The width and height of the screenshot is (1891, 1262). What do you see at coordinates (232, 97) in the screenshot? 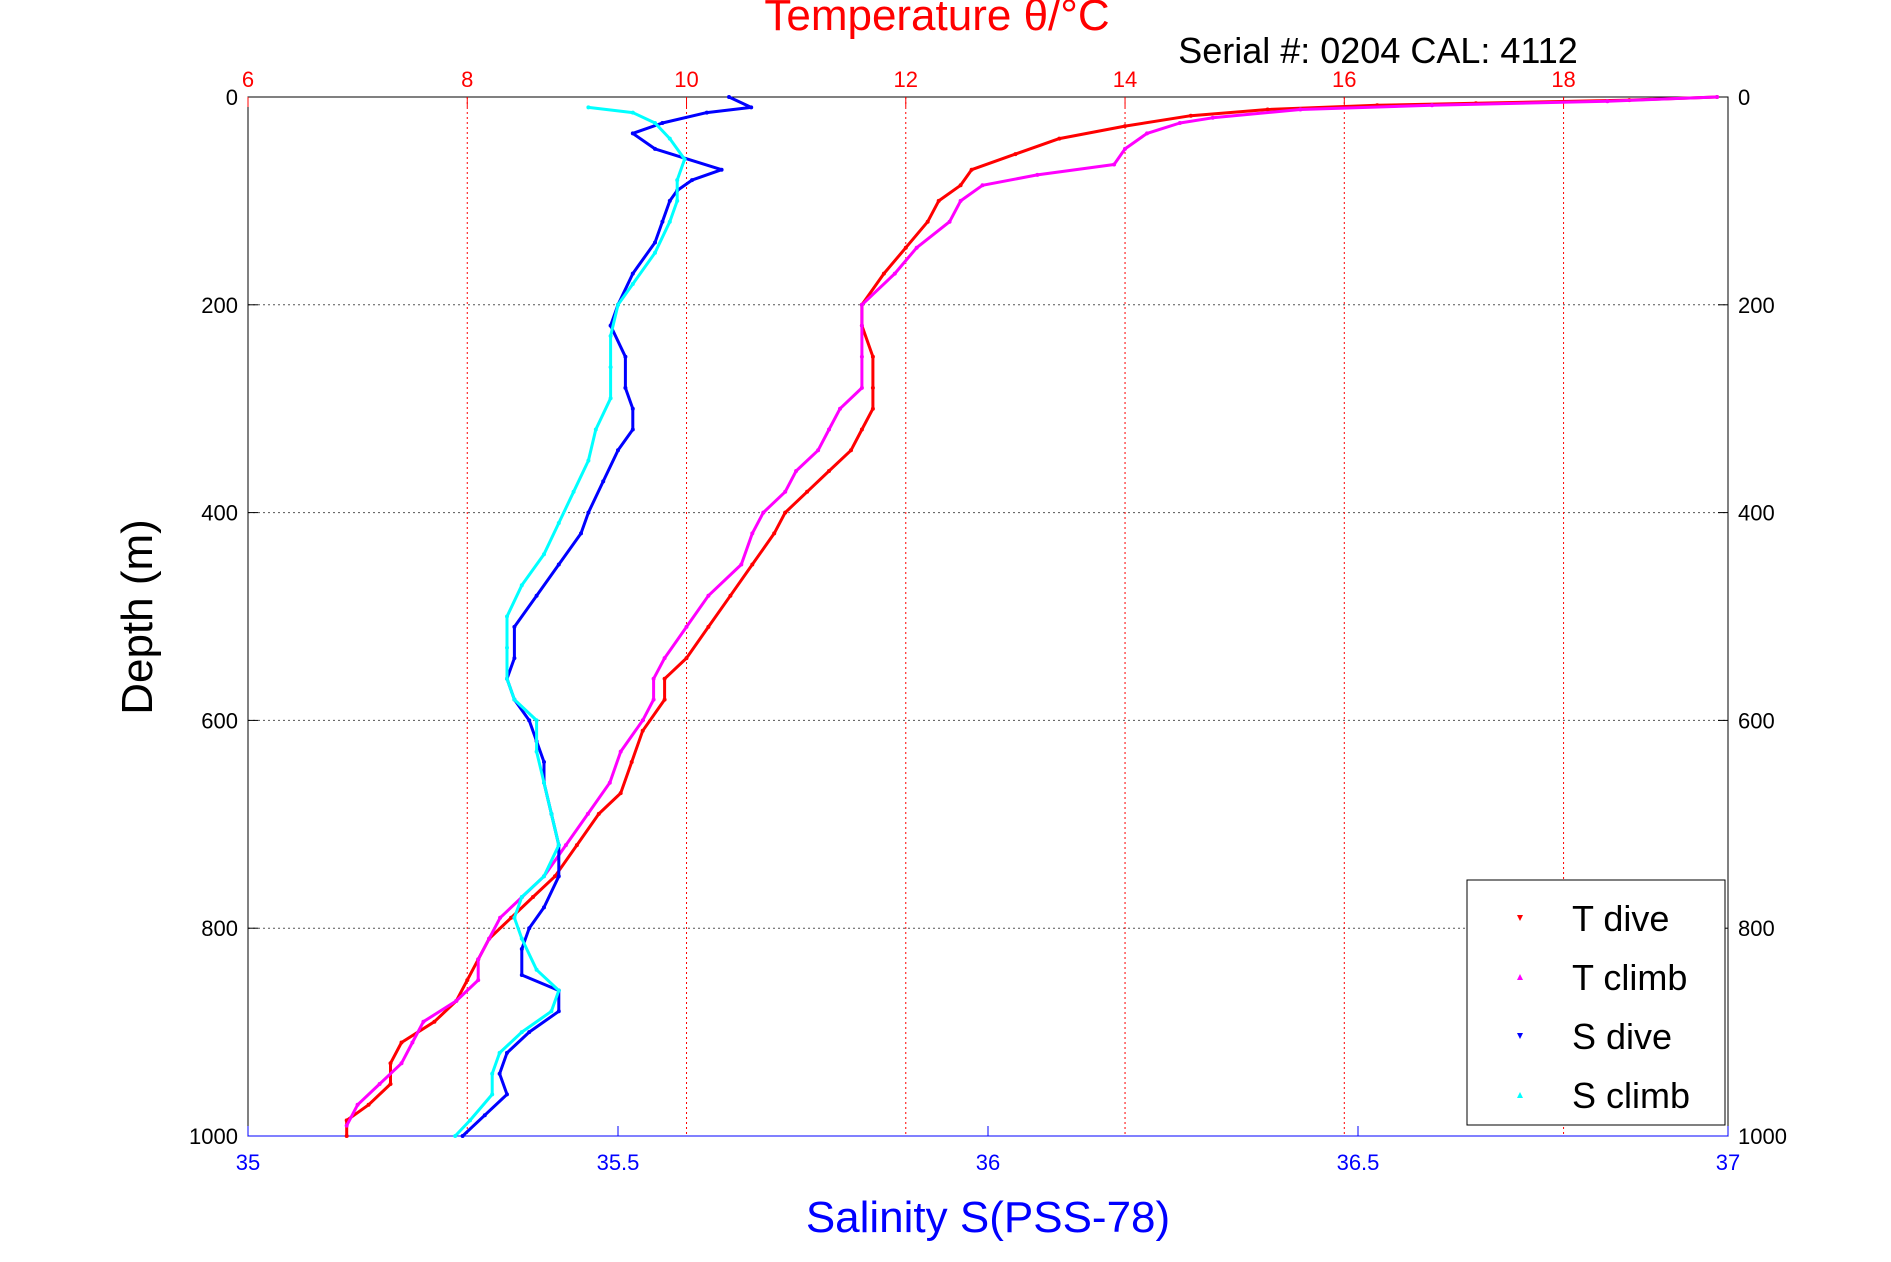
I see `y-tick-label-left: 0` at bounding box center [232, 97].